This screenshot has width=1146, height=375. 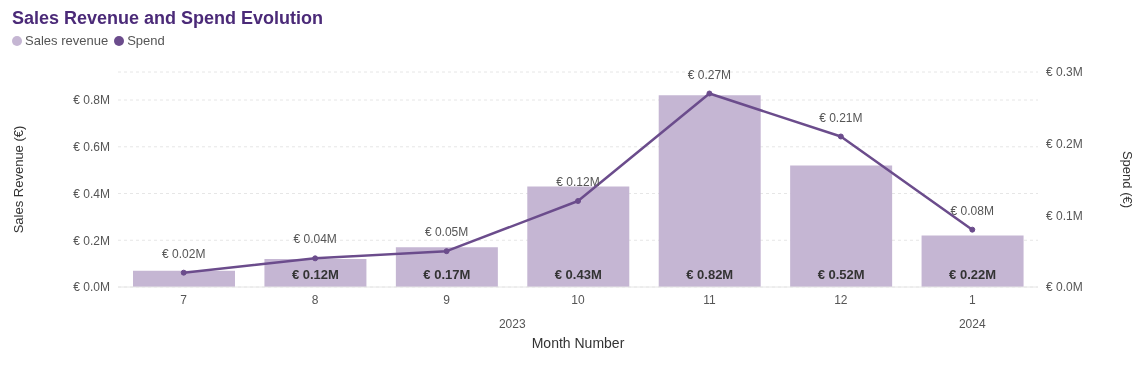 What do you see at coordinates (972, 210) in the screenshot?
I see `data-label: € 0.08M` at bounding box center [972, 210].